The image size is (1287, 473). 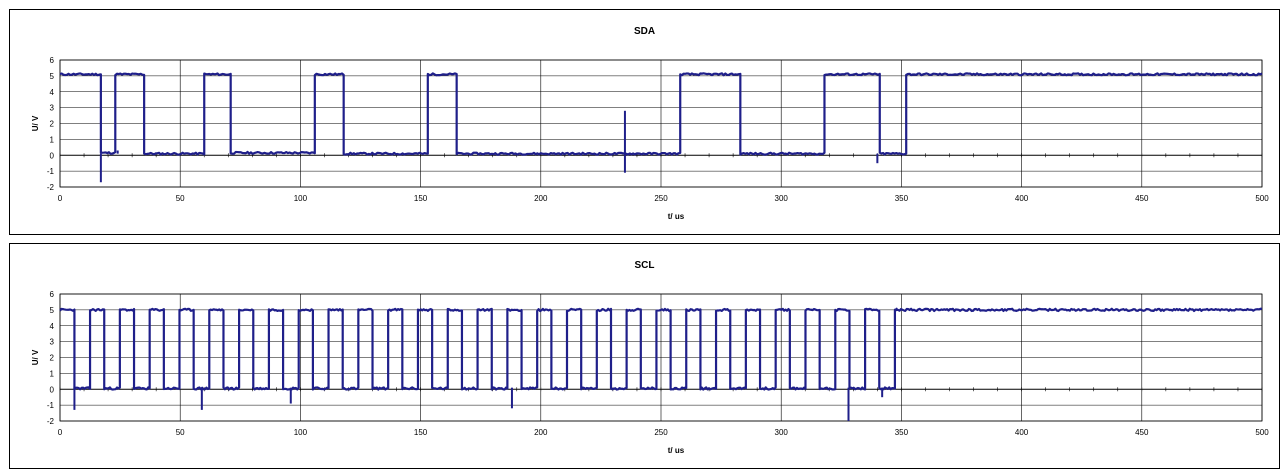 What do you see at coordinates (645, 265) in the screenshot?
I see `chart-title: SCL` at bounding box center [645, 265].